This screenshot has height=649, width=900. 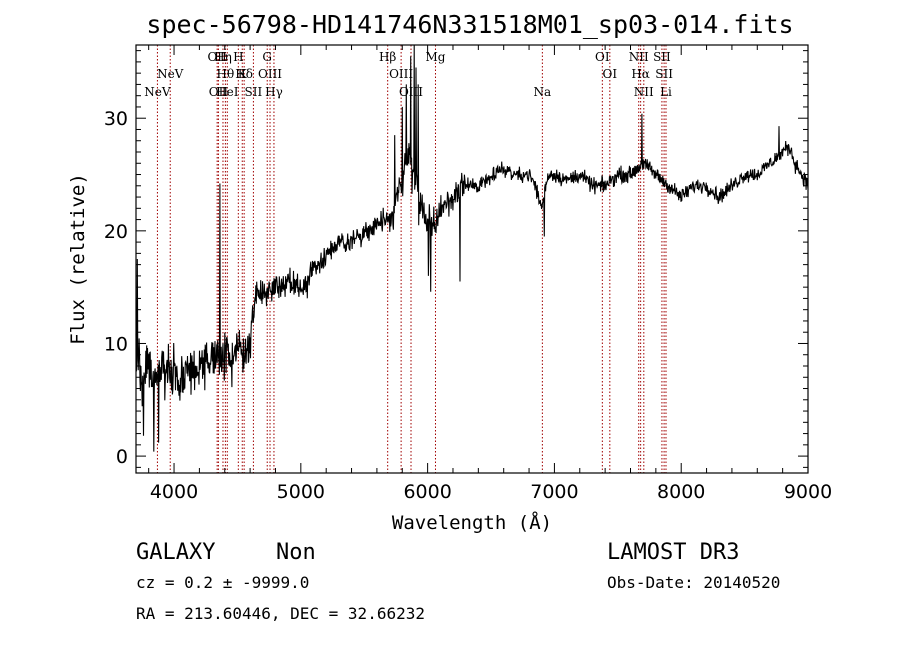 I want to click on spectral-line-label: Li, so click(x=666, y=92).